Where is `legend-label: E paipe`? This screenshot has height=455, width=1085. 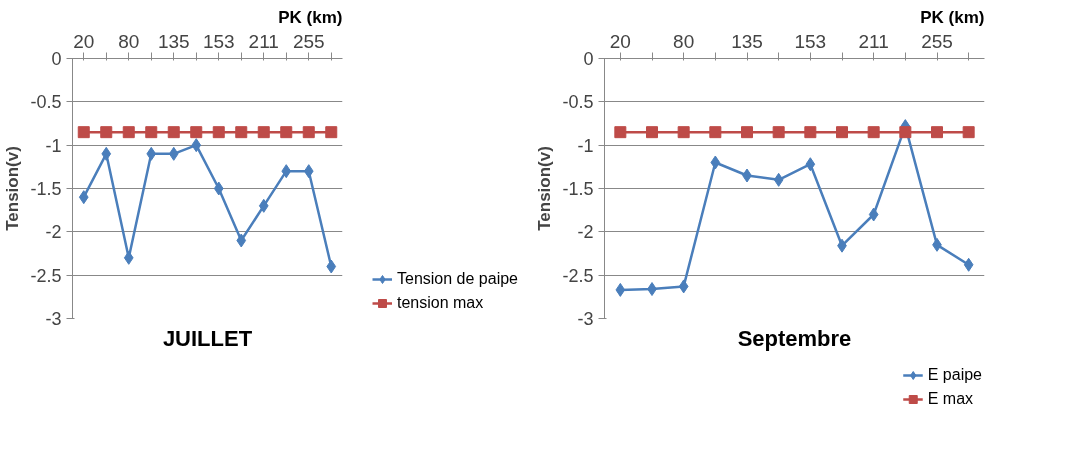
legend-label: E paipe is located at coordinates (954, 375).